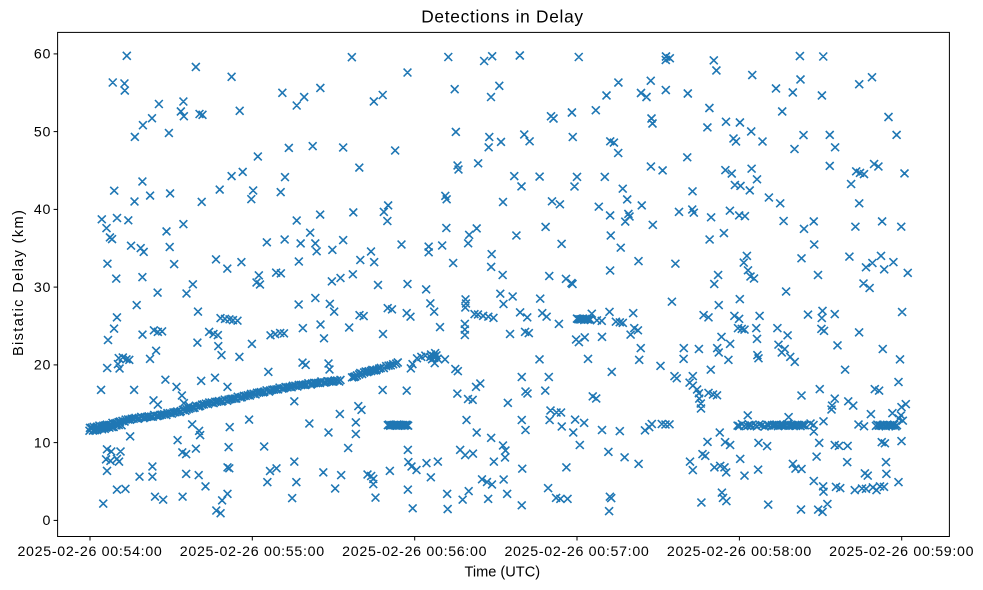  I want to click on svg-text: 30, so click(42, 288).